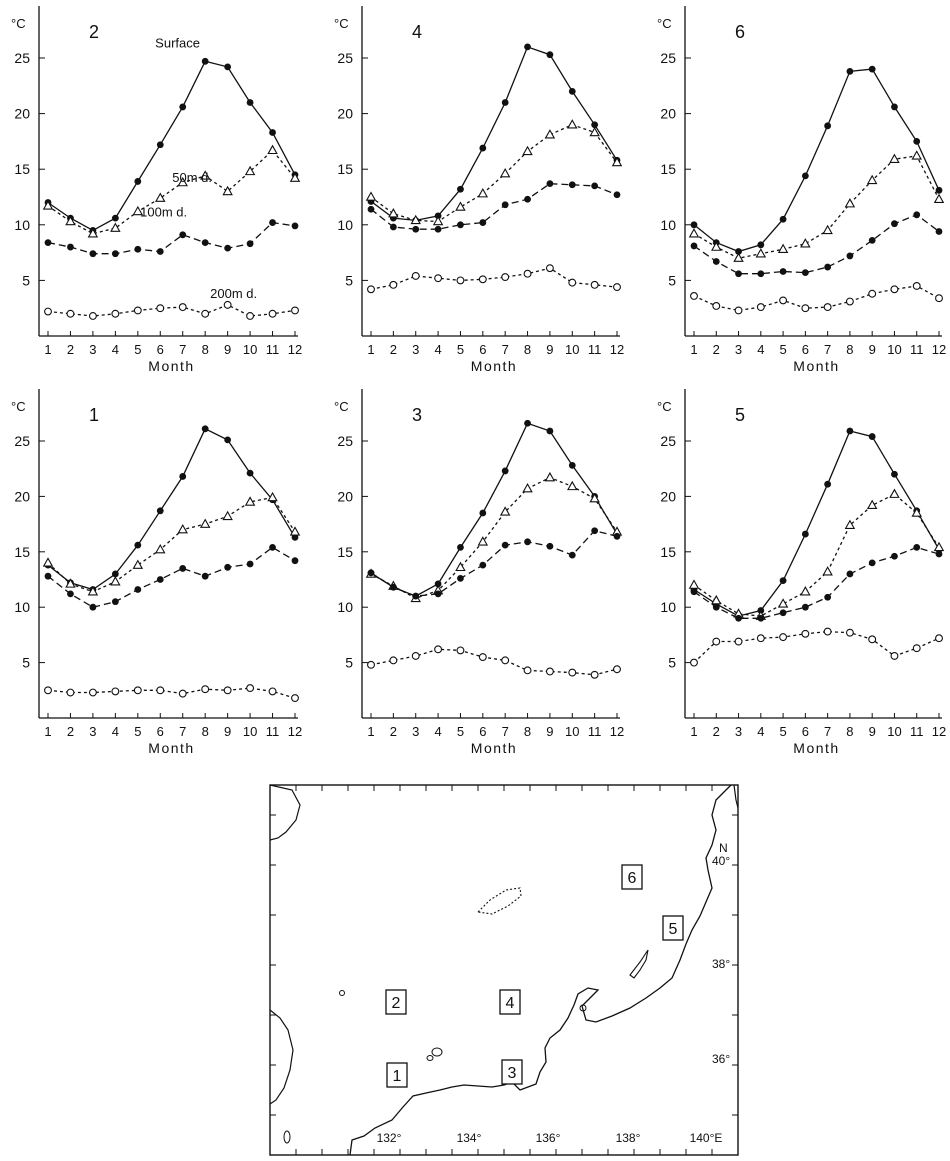 The width and height of the screenshot is (950, 1161). Describe the element at coordinates (548, 1138) in the screenshot. I see `longitude-label: 136°` at that location.